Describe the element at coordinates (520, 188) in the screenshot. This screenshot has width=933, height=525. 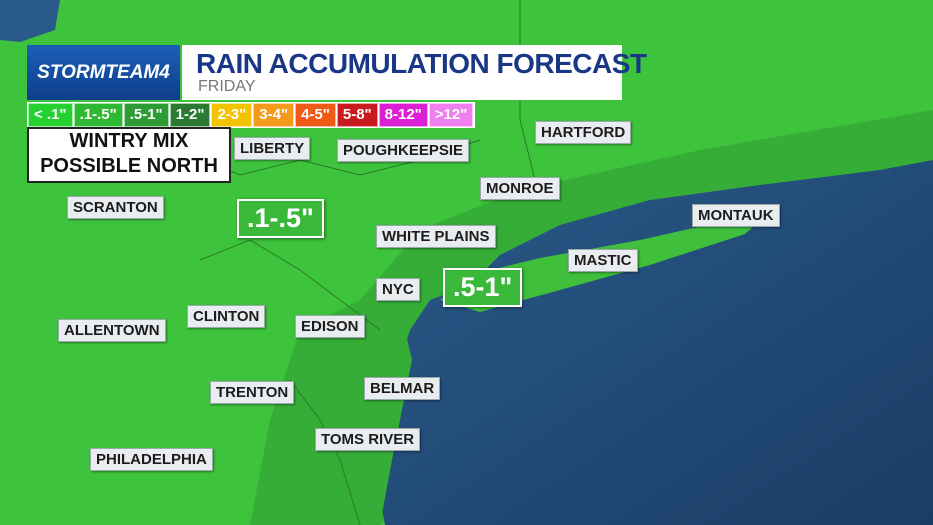
I see `city-label: MONROE` at that location.